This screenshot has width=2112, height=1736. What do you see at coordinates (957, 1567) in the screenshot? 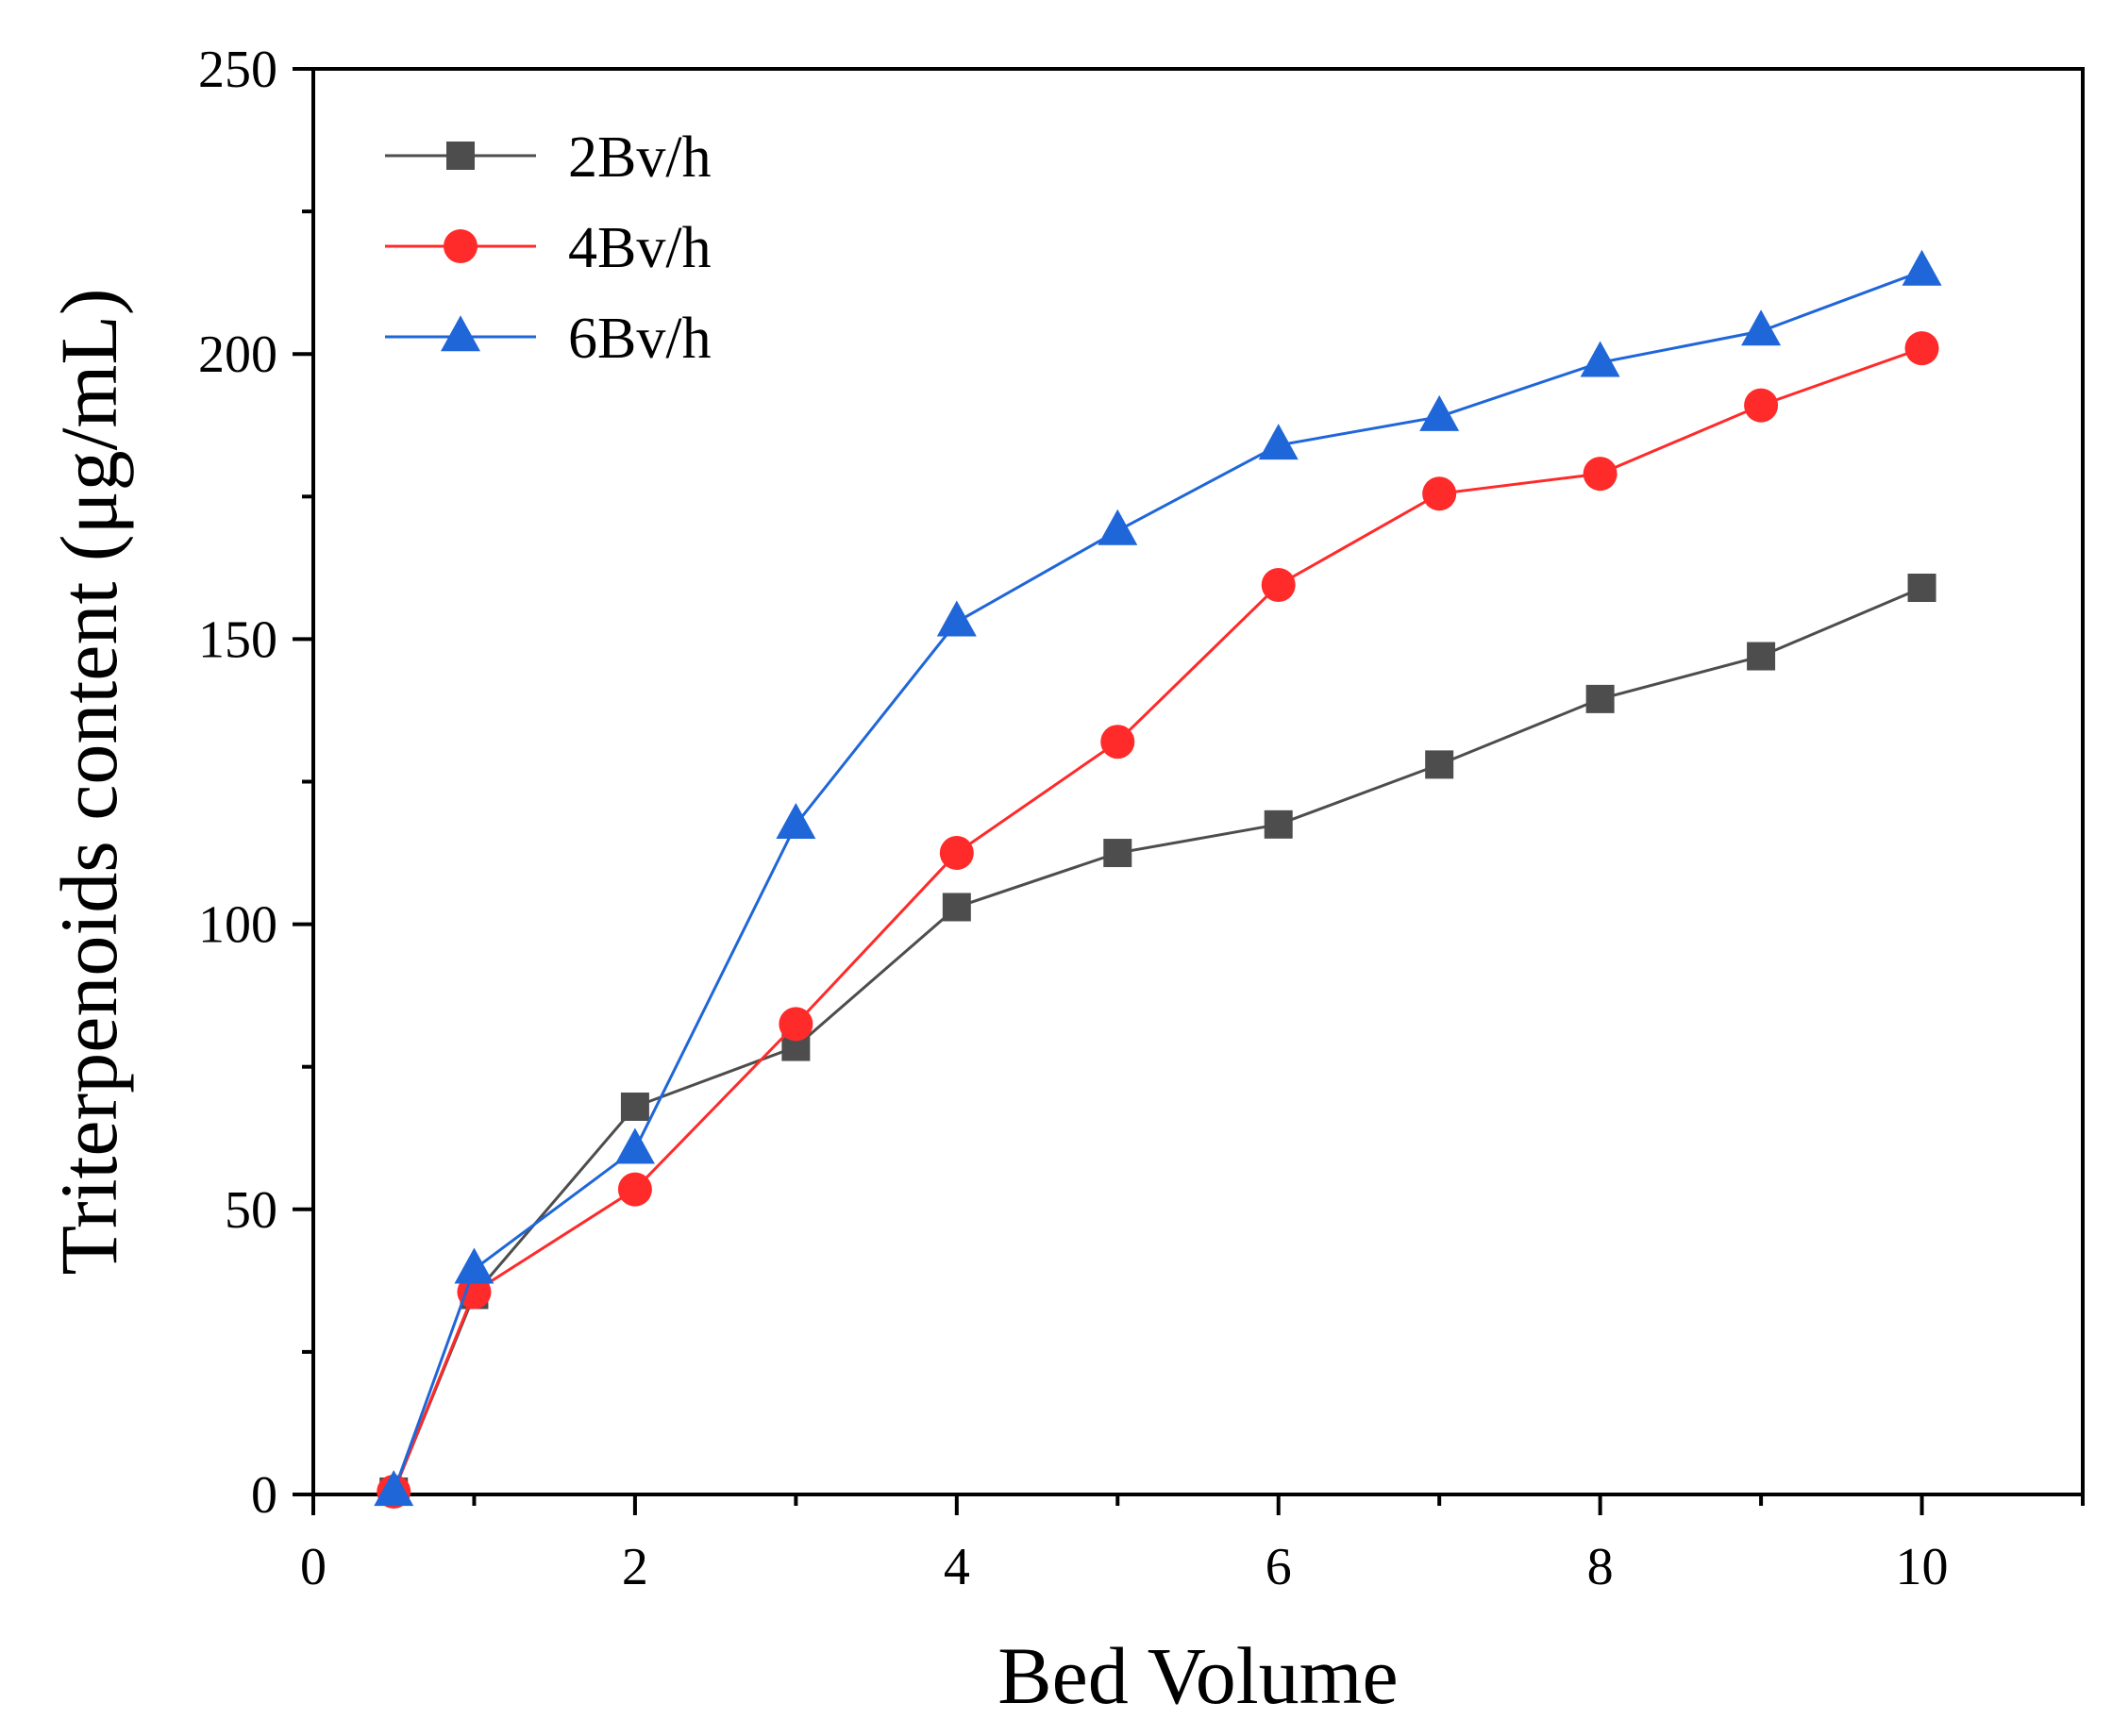
I see `x-tick-label: 4` at bounding box center [957, 1567].